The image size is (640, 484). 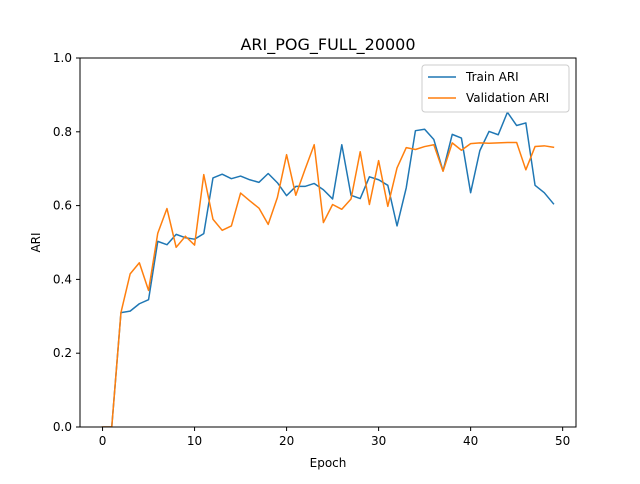 What do you see at coordinates (507, 98) in the screenshot?
I see `legend-label: Validation ARI` at bounding box center [507, 98].